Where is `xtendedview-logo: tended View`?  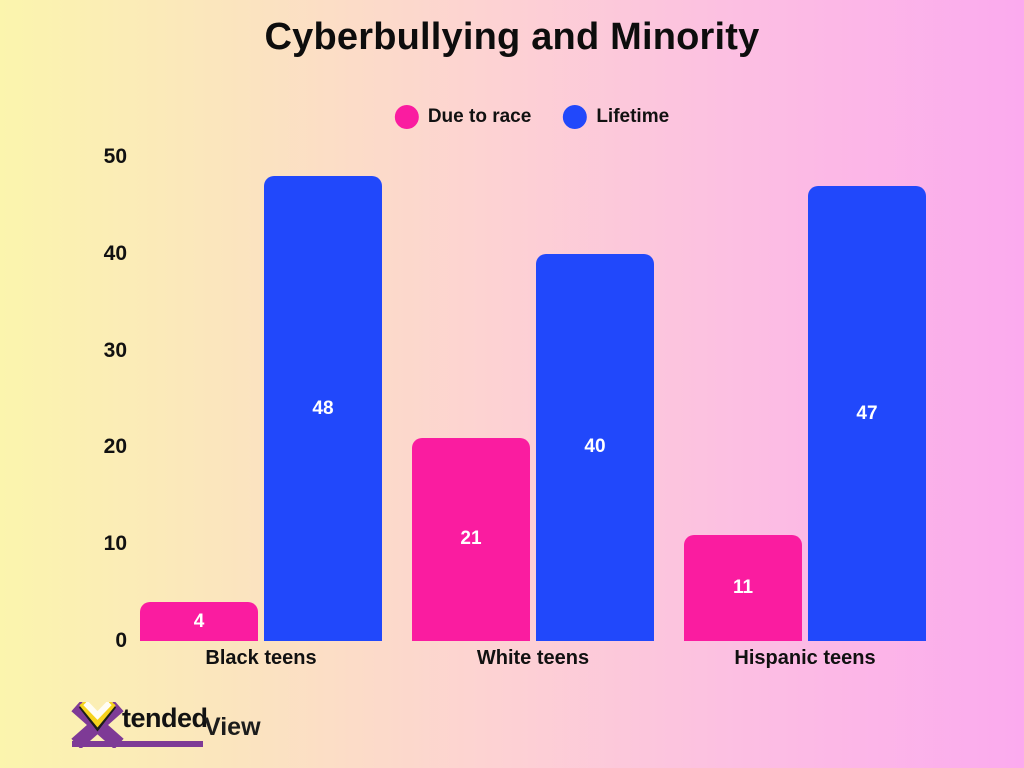 xtendedview-logo: tended View is located at coordinates (185, 730).